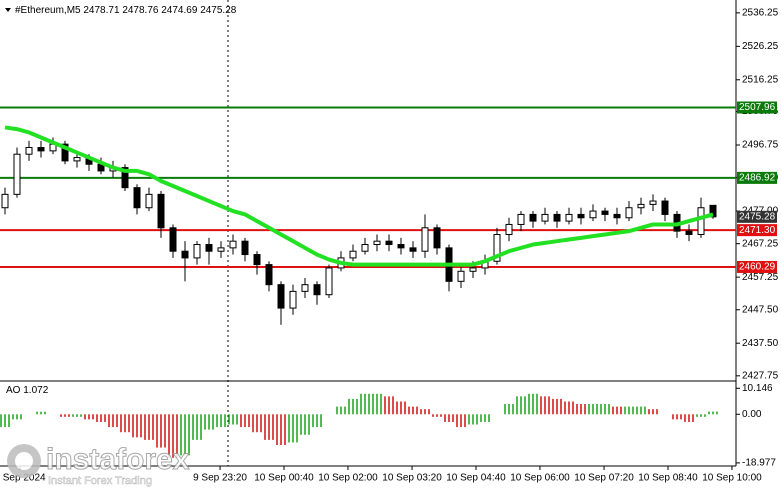  I want to click on ohlc-close: 2475.28, so click(218, 10).